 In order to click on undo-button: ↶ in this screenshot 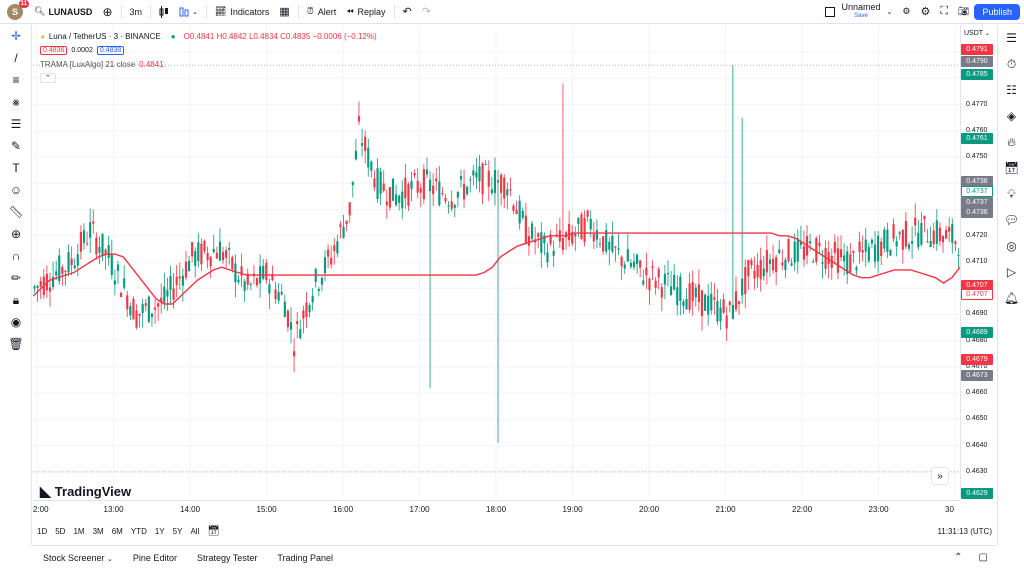, I will do `click(407, 12)`.